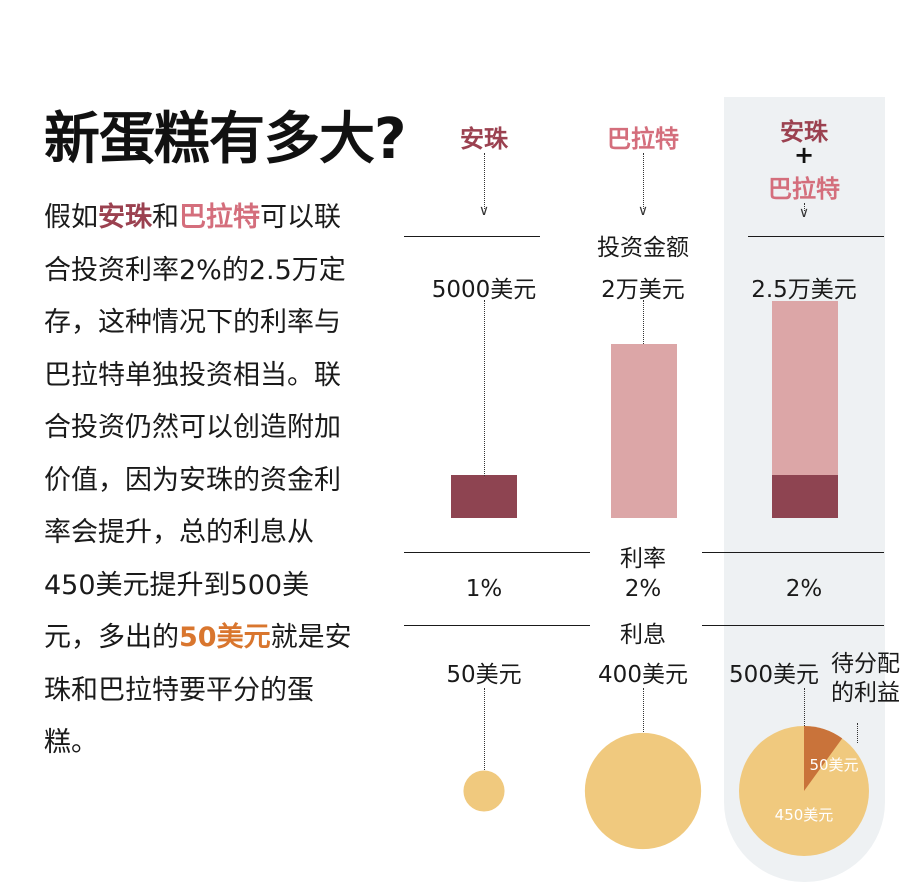  I want to click on pie-label-large: 450美元, so click(804, 815).